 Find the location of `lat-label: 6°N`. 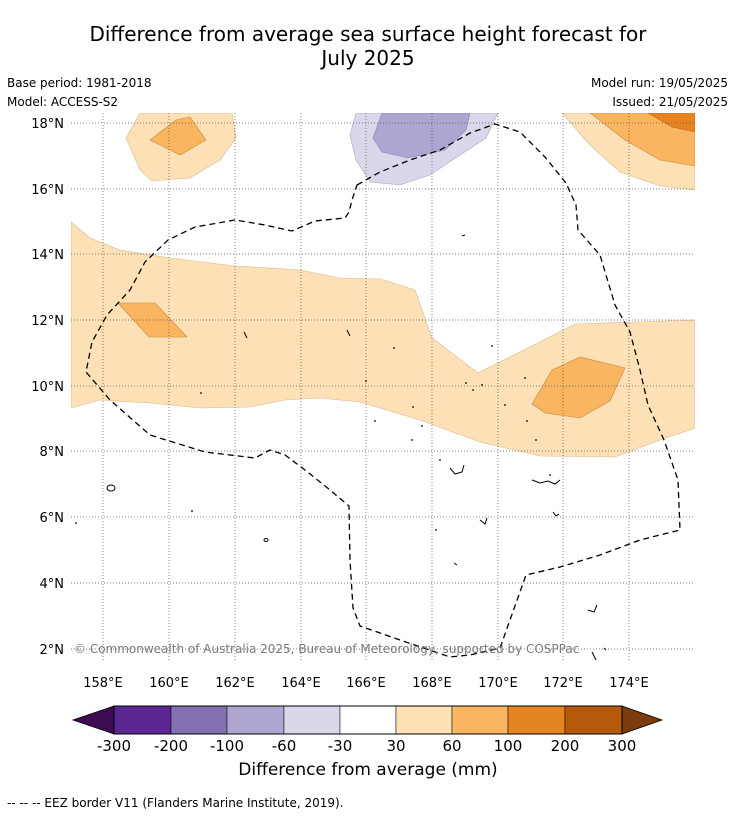

lat-label: 6°N is located at coordinates (52, 518).